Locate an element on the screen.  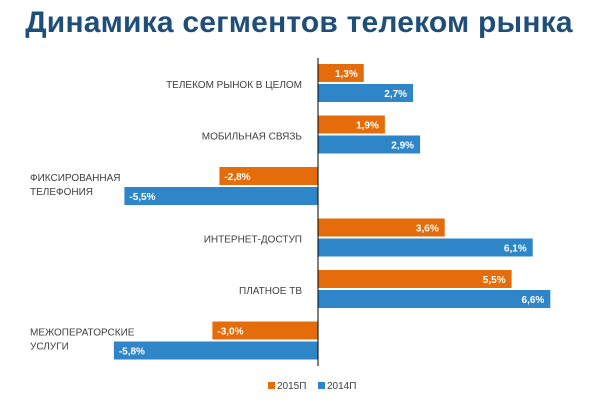
data-label-2014П-4: 6,6% is located at coordinates (533, 300).